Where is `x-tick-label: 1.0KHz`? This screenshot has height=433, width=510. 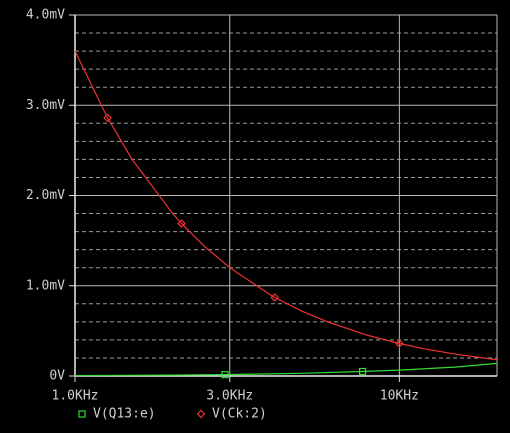
x-tick-label: 1.0KHz is located at coordinates (75, 396).